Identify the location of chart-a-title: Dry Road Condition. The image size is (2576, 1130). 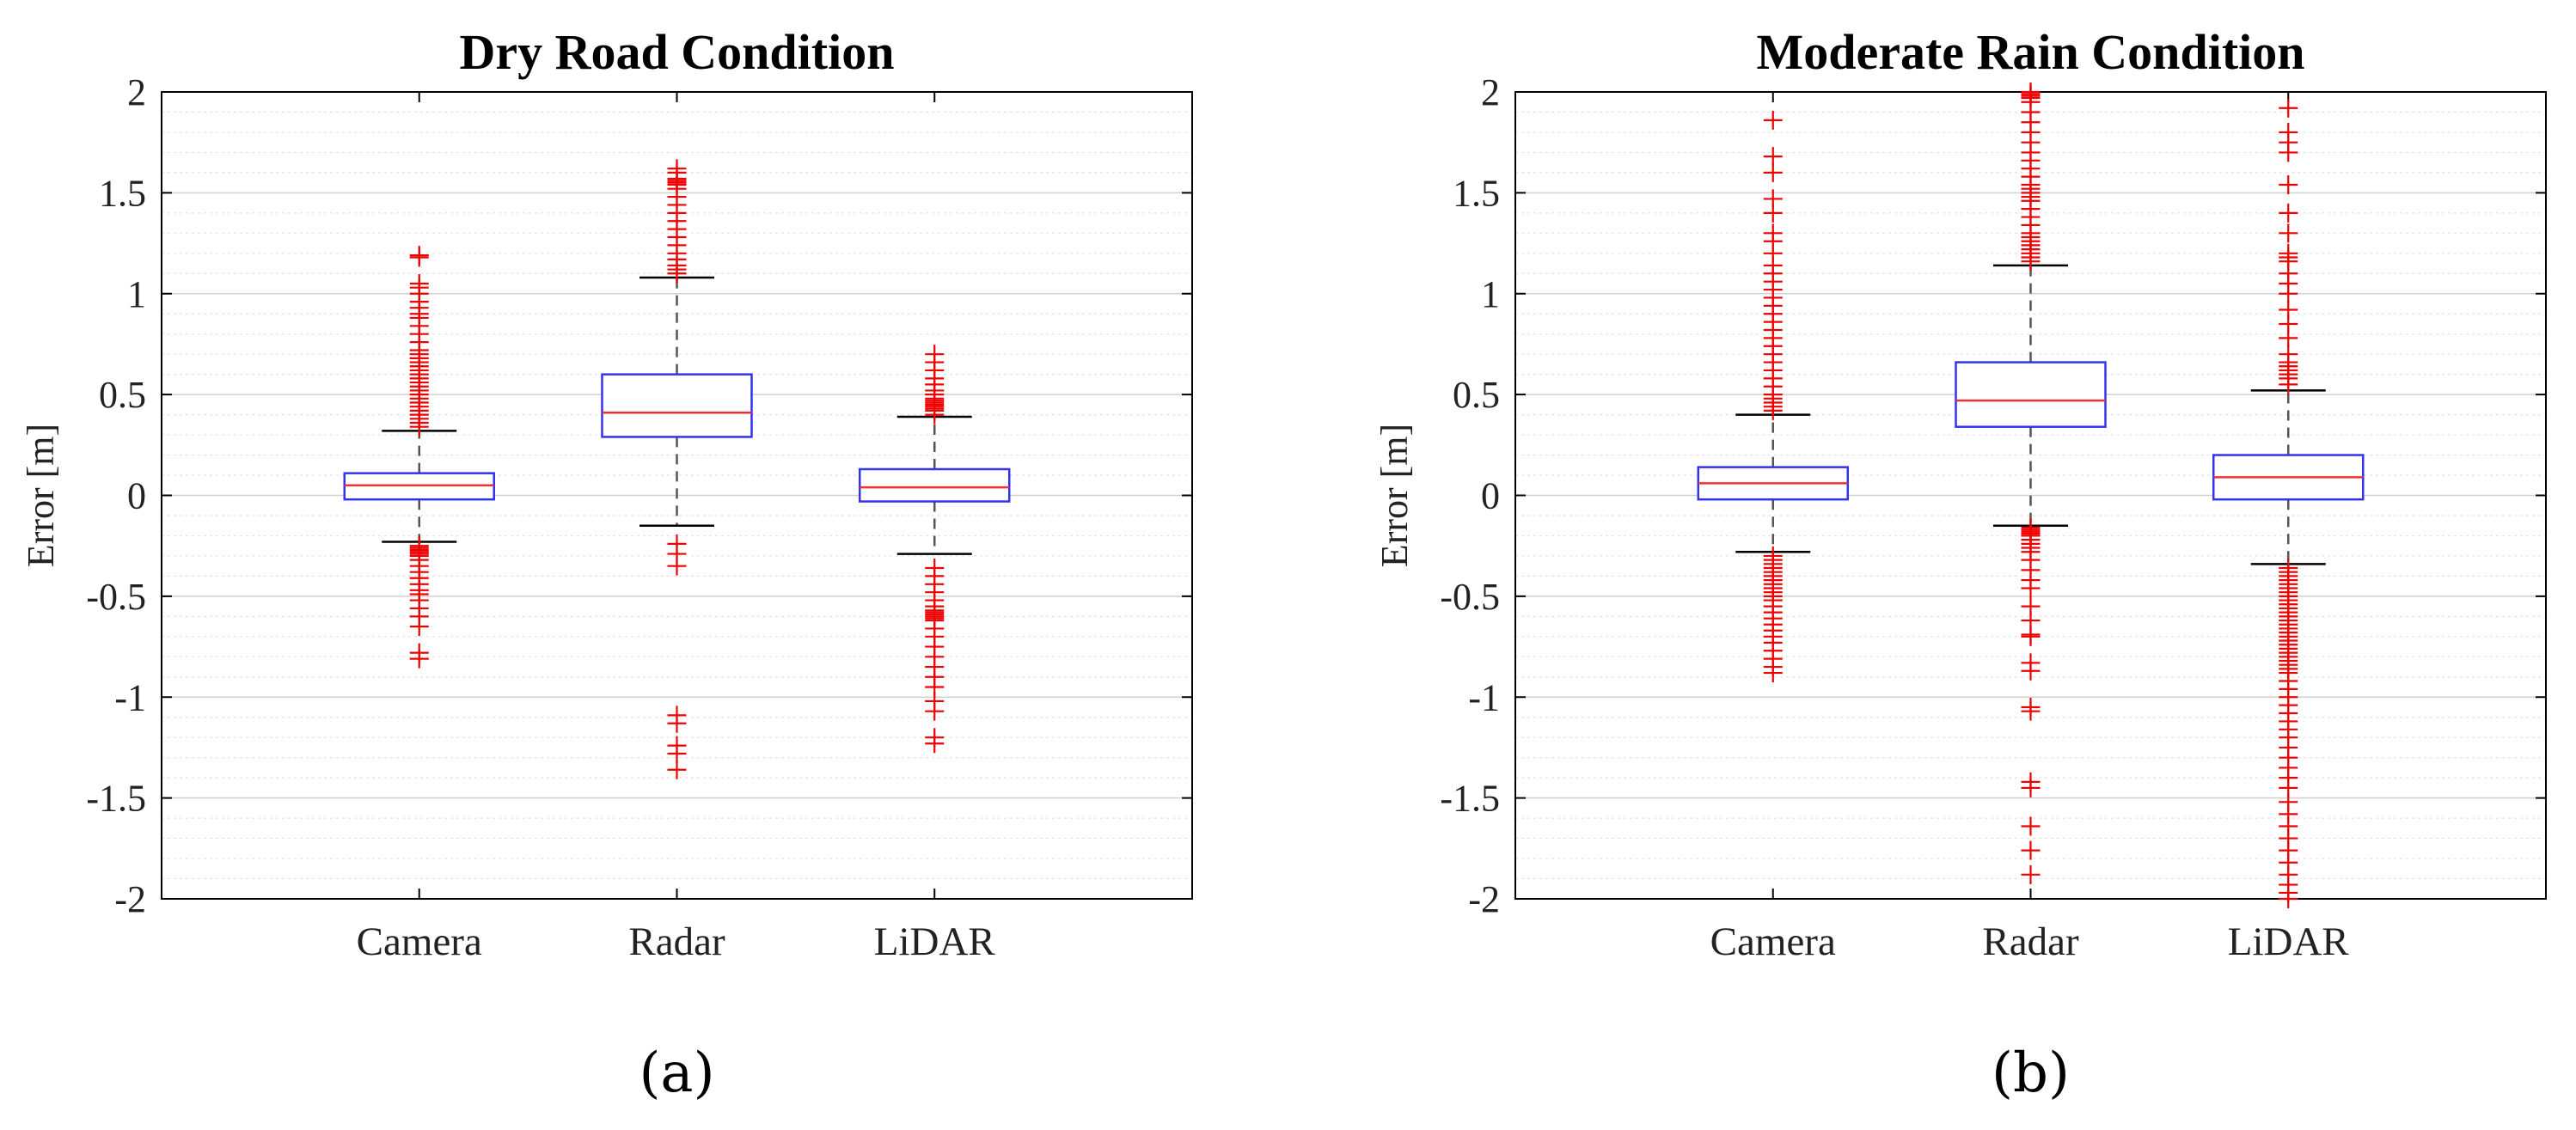
(677, 52).